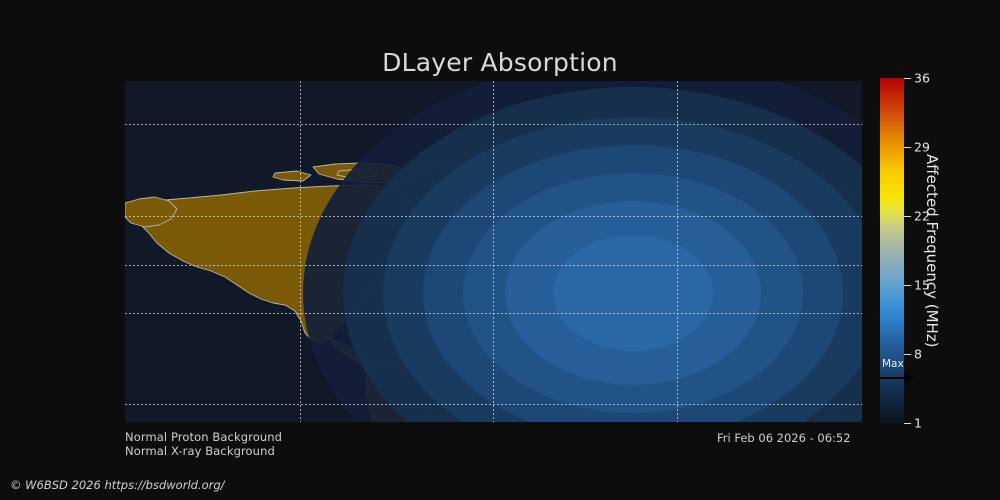  I want to click on timestamp: Fri Feb 06 2026 - 06:52, so click(784, 438).